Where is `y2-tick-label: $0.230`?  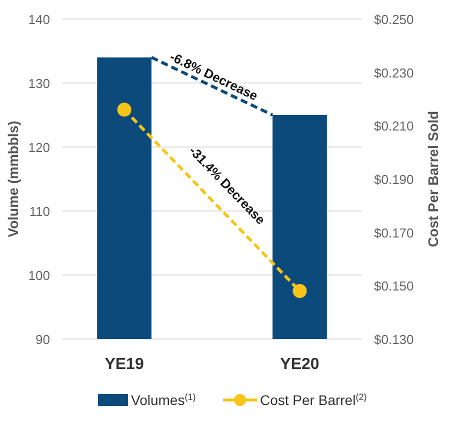
y2-tick-label: $0.230 is located at coordinates (394, 72).